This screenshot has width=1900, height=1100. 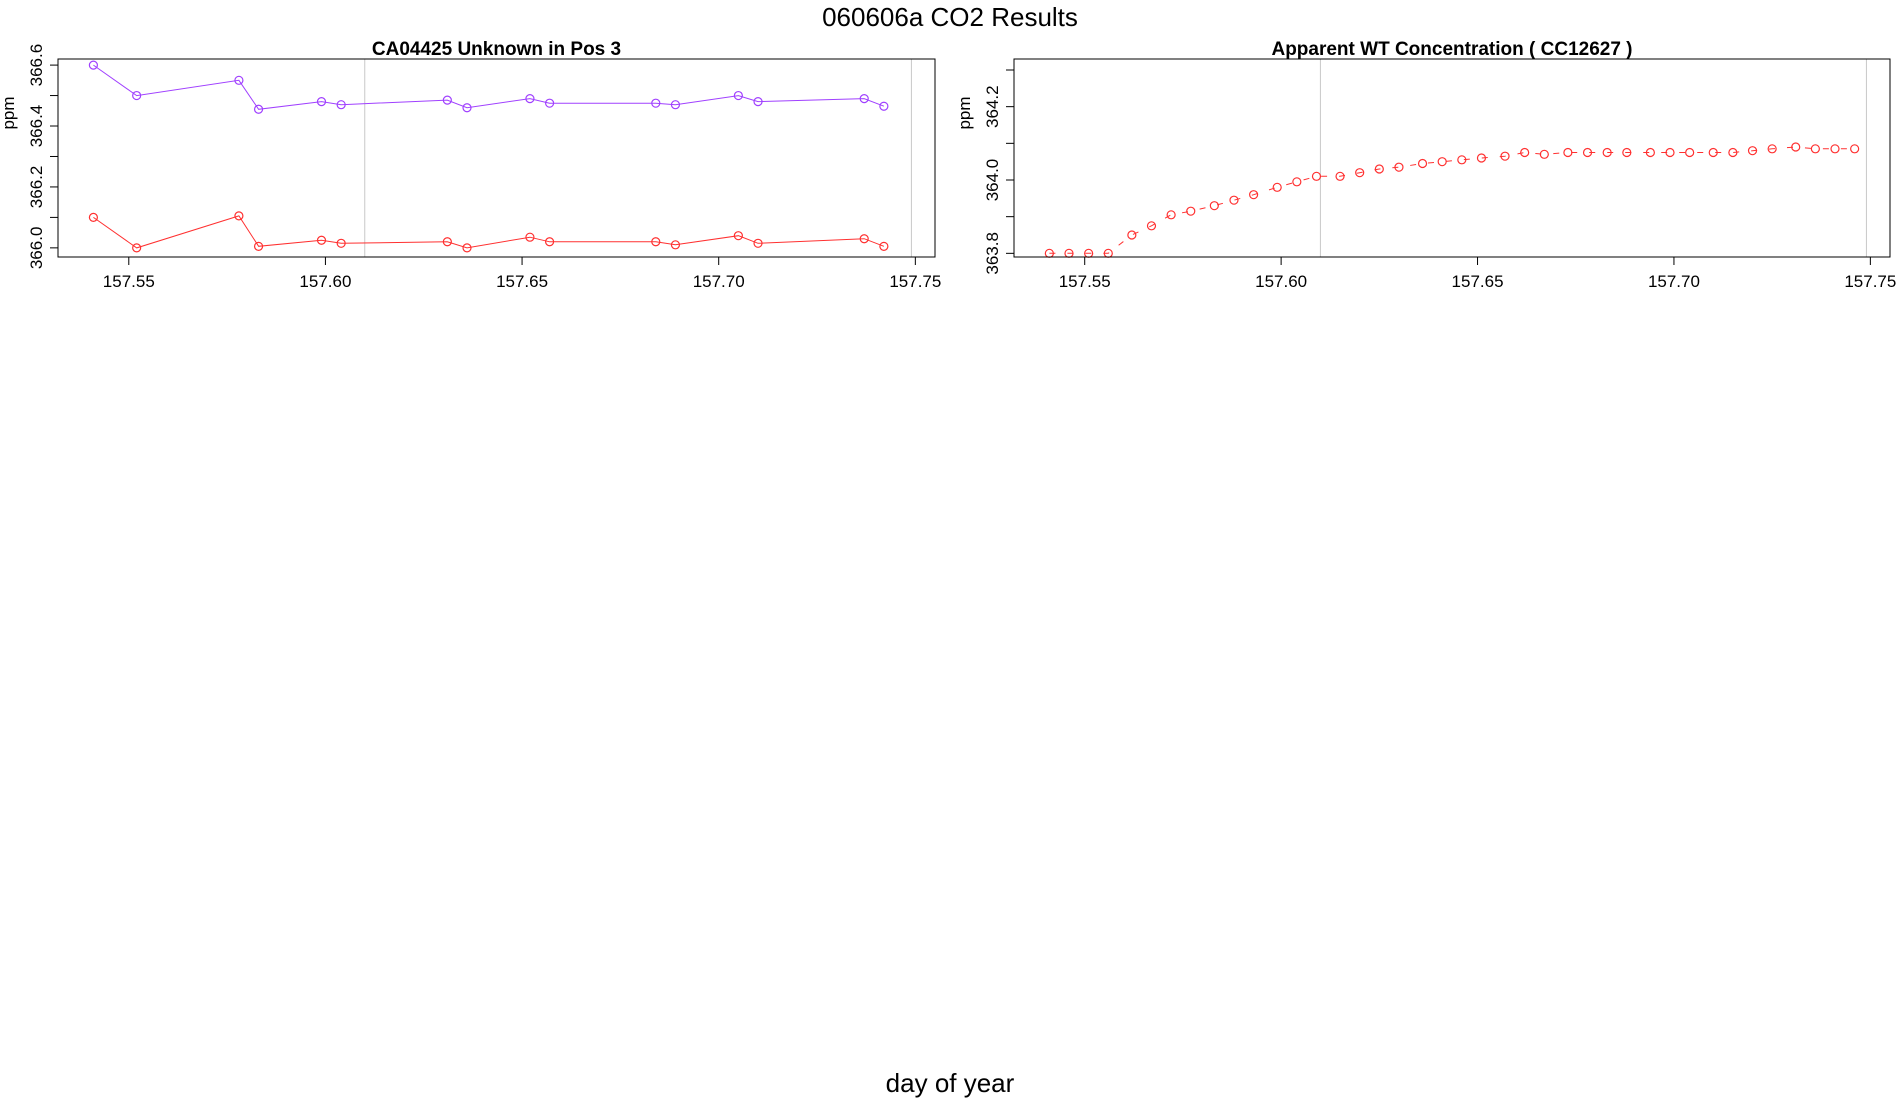 What do you see at coordinates (950, 1083) in the screenshot?
I see `x-axis-label: day of year` at bounding box center [950, 1083].